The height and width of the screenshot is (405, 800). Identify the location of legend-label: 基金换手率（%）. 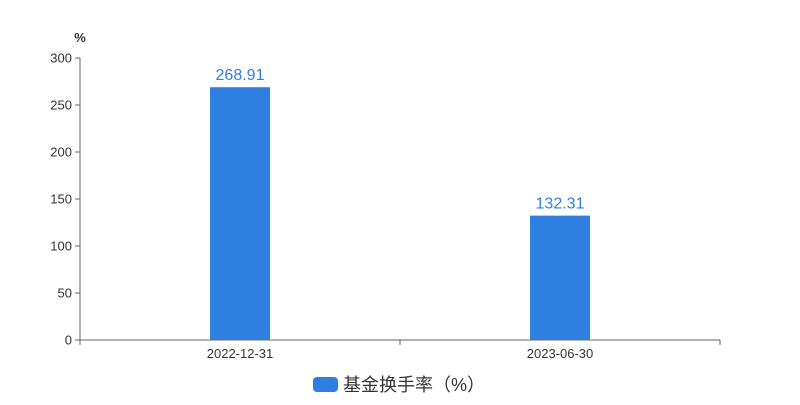
(414, 385).